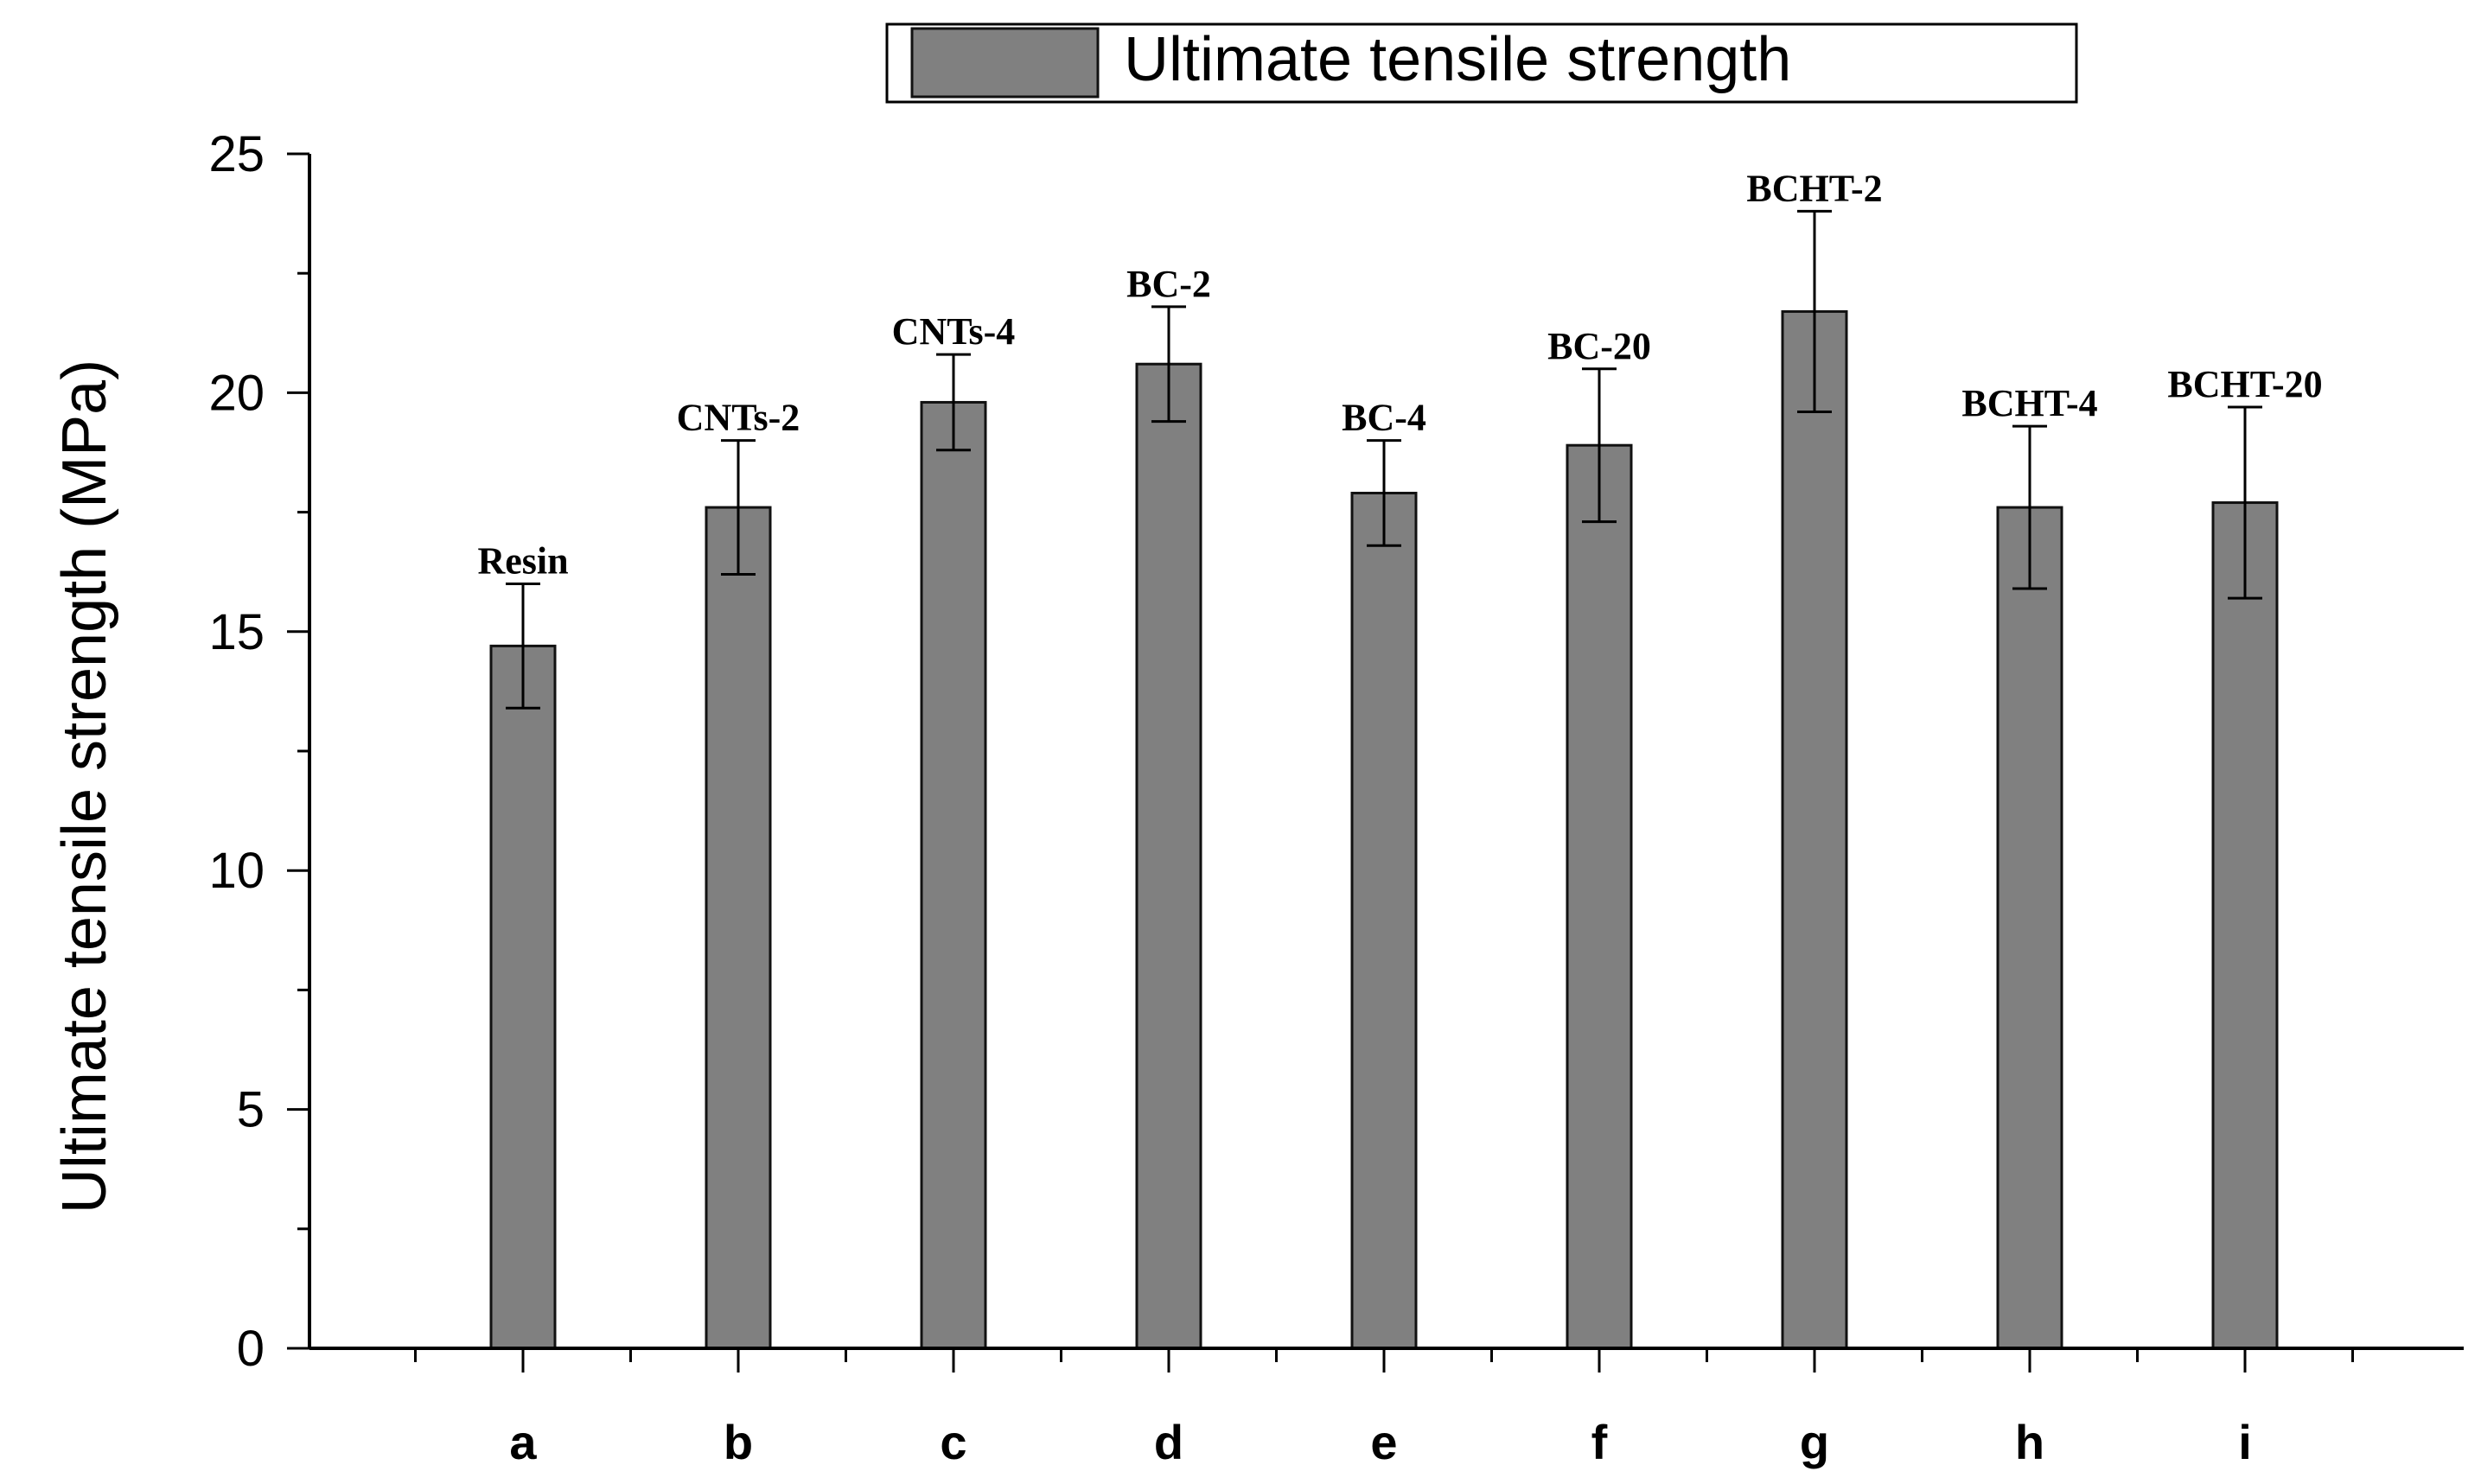 The width and height of the screenshot is (2481, 1484). What do you see at coordinates (738, 418) in the screenshot?
I see `data-label: CNTs-2` at bounding box center [738, 418].